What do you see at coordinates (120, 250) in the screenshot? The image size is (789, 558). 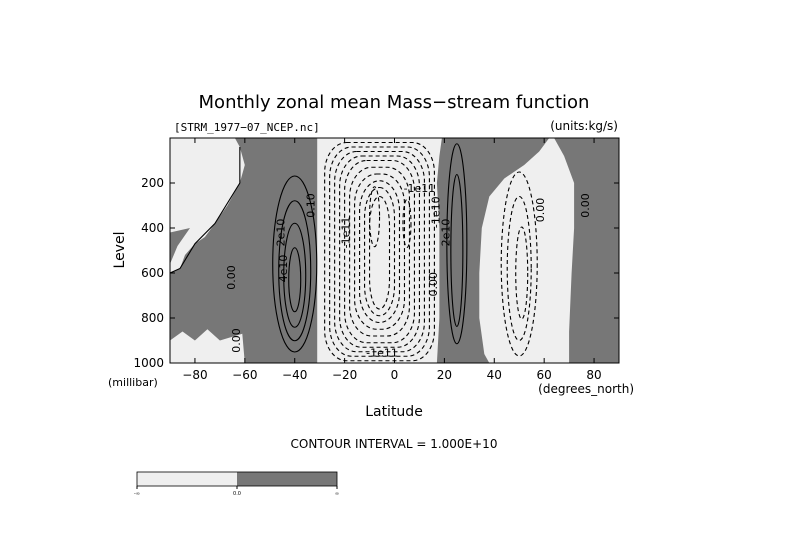 I see `y-axis-label: Level` at bounding box center [120, 250].